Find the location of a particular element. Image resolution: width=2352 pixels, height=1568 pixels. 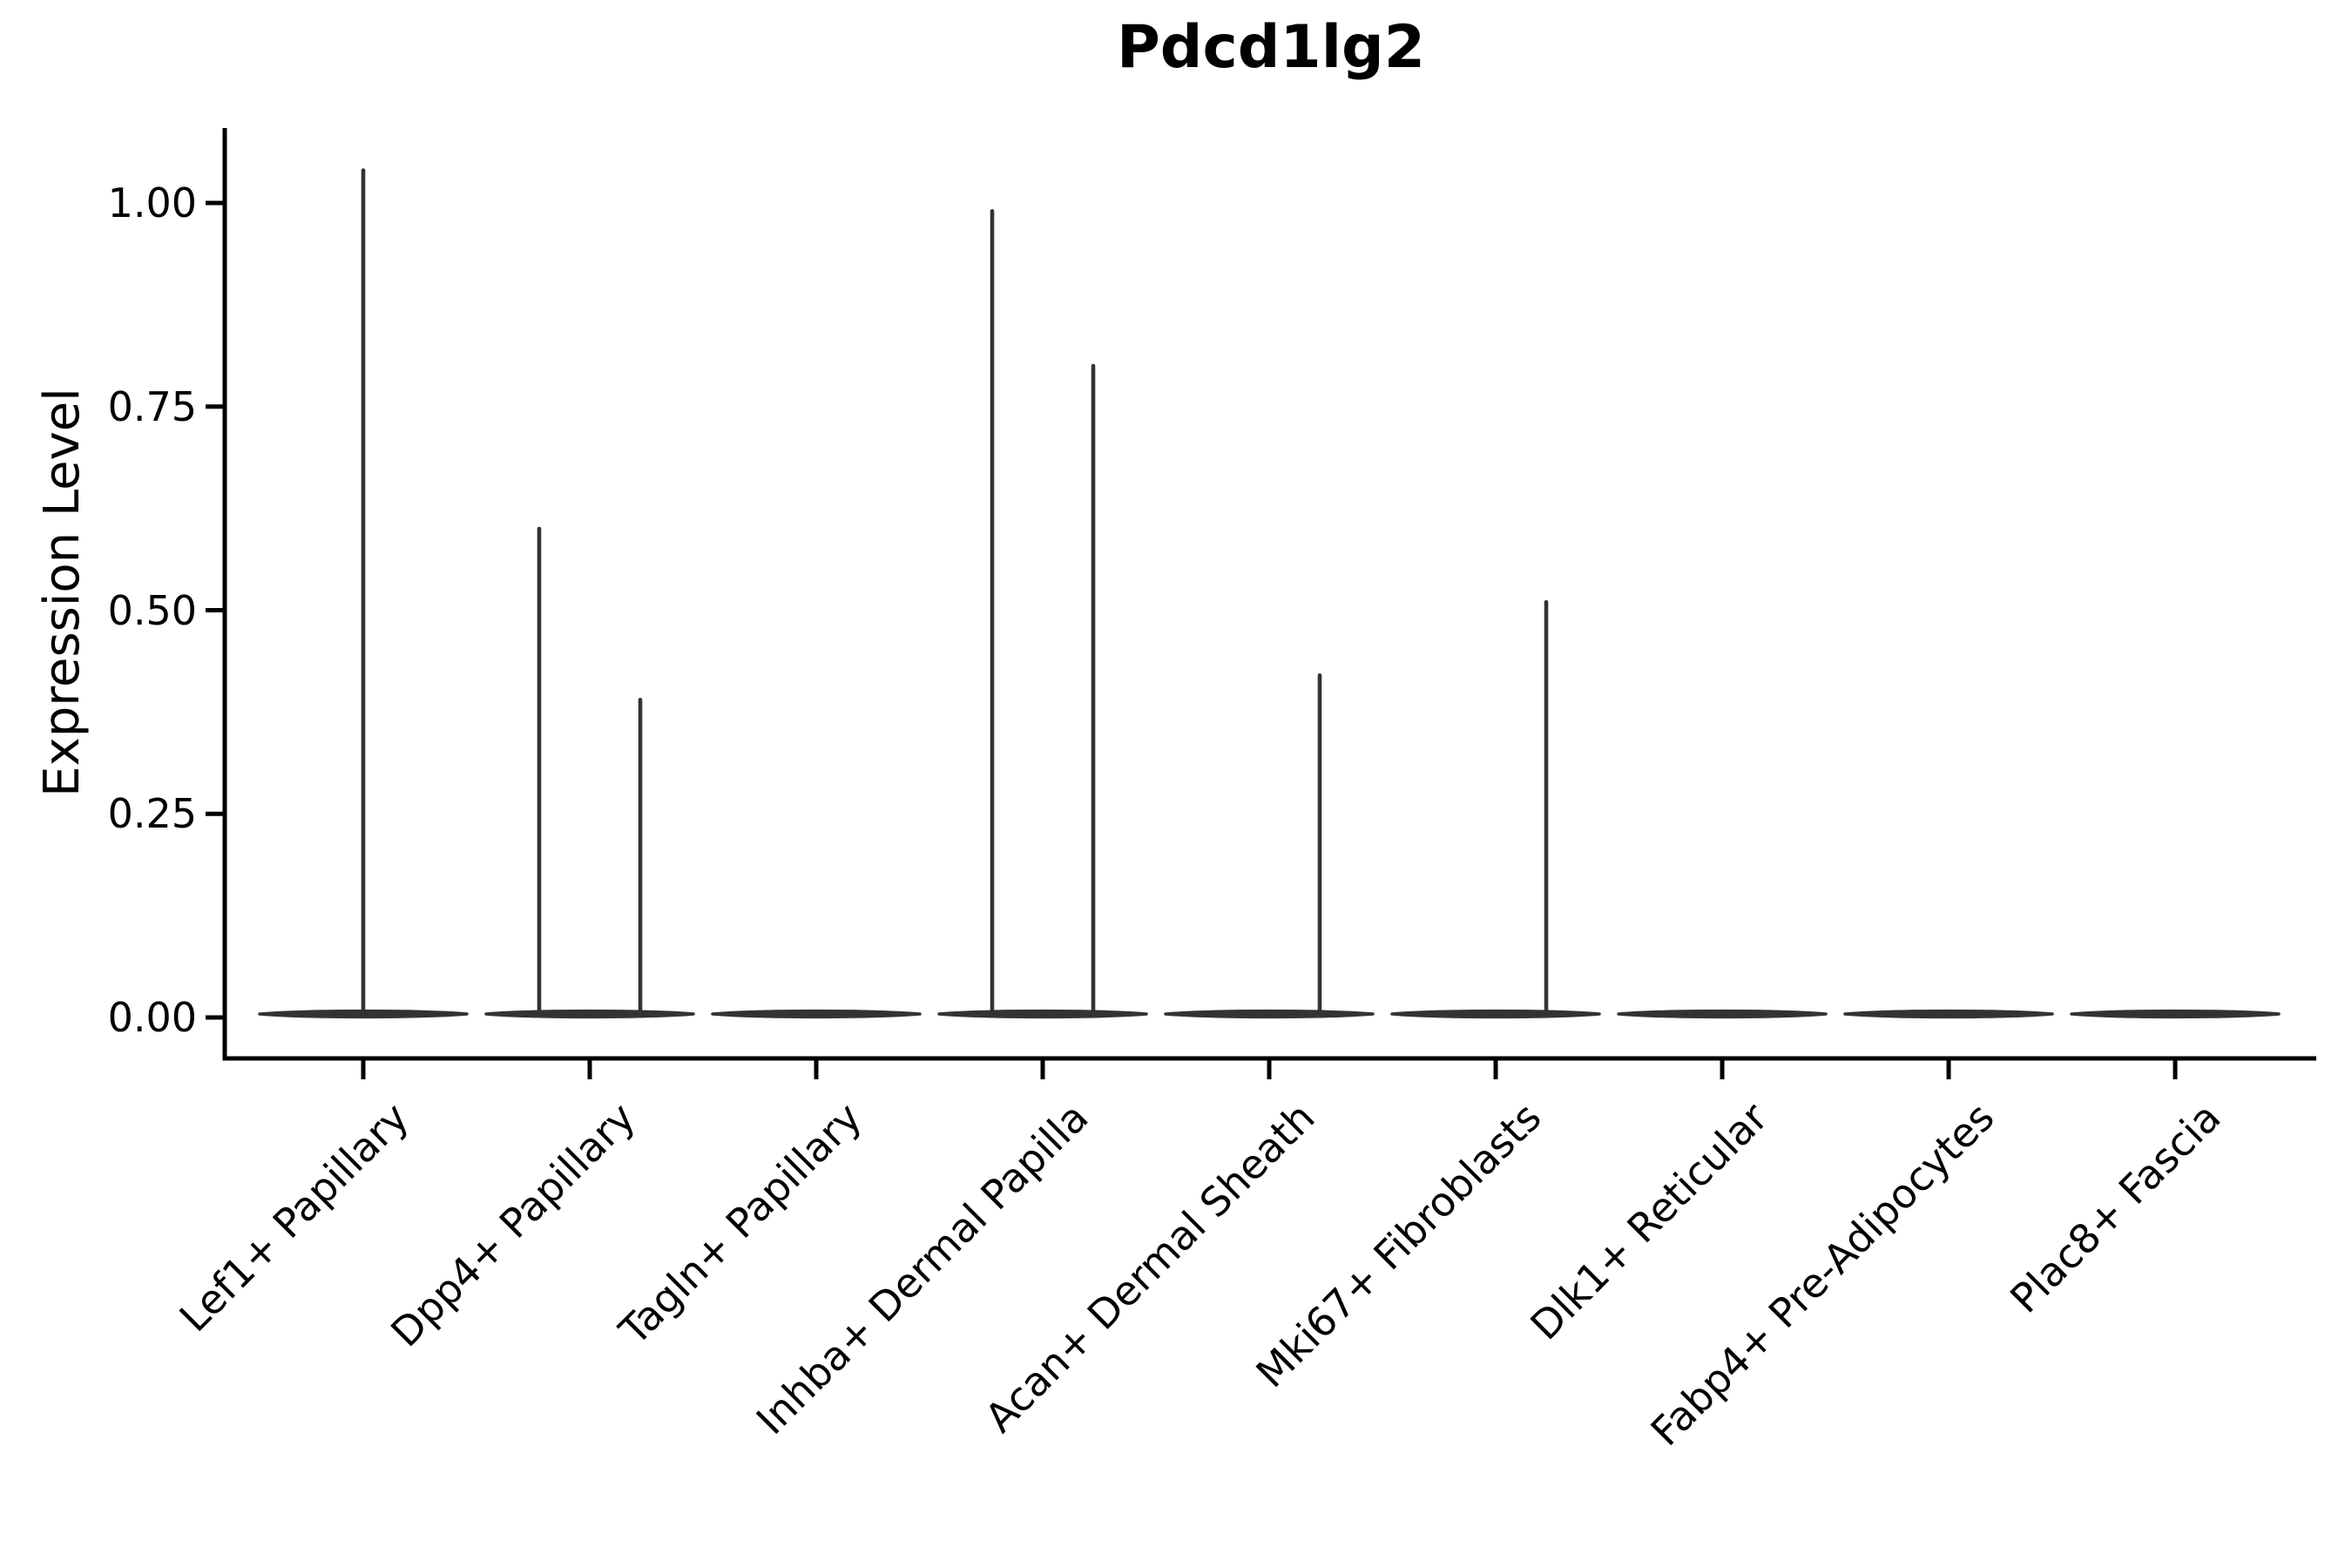

chart-title: Pdcd1lg2 is located at coordinates (1271, 48).